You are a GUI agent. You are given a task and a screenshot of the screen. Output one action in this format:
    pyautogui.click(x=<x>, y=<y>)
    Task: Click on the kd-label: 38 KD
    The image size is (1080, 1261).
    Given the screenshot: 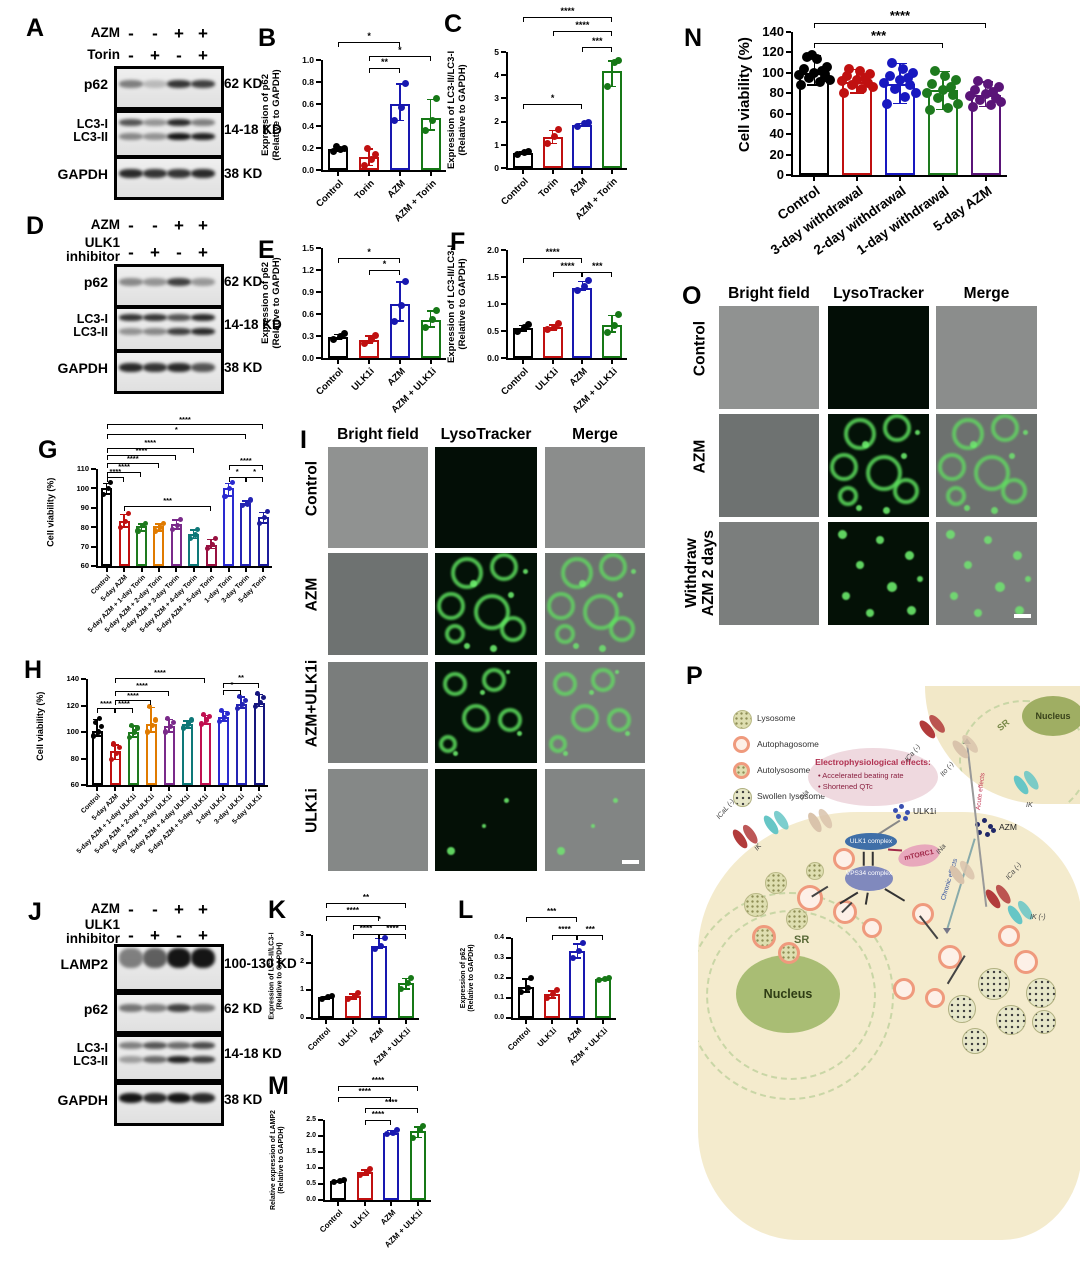 What is the action you would take?
    pyautogui.click(x=243, y=173)
    